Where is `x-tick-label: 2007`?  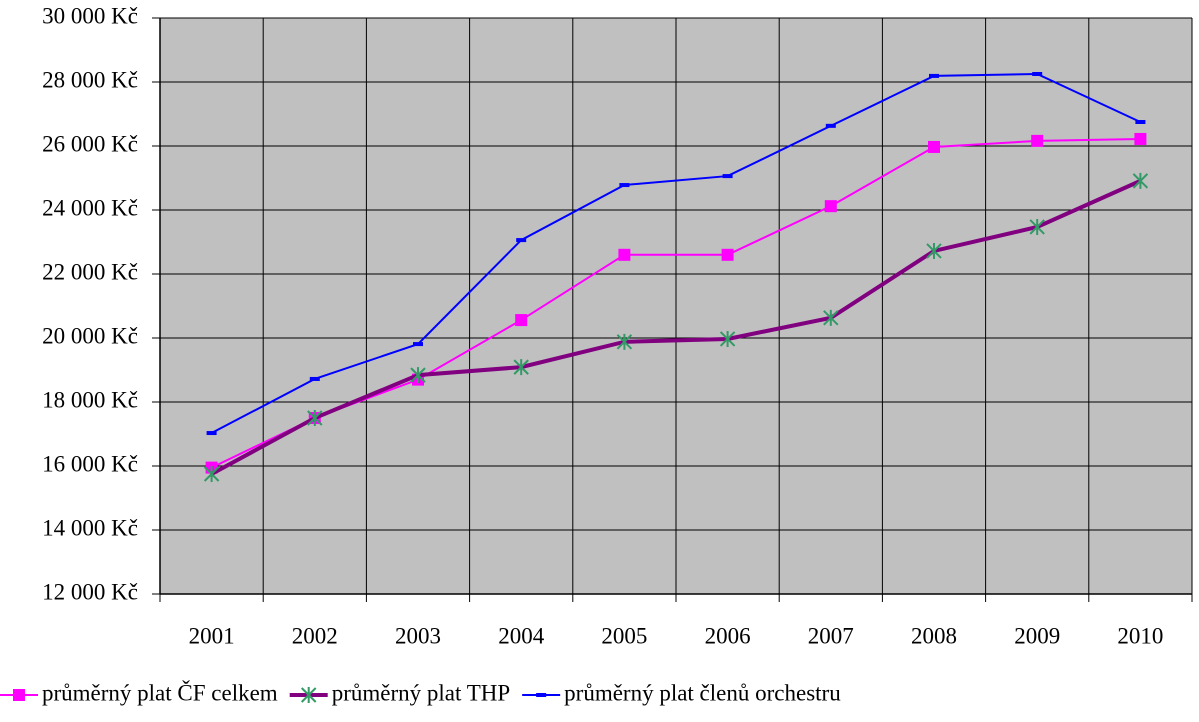 x-tick-label: 2007 is located at coordinates (831, 635).